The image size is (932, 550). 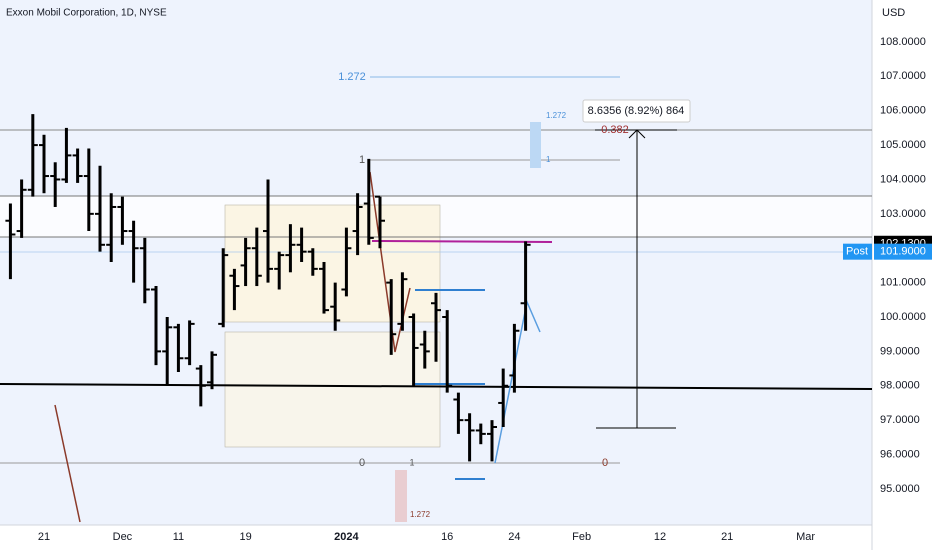 I want to click on y-tick-label: 105.0000, so click(x=903, y=145).